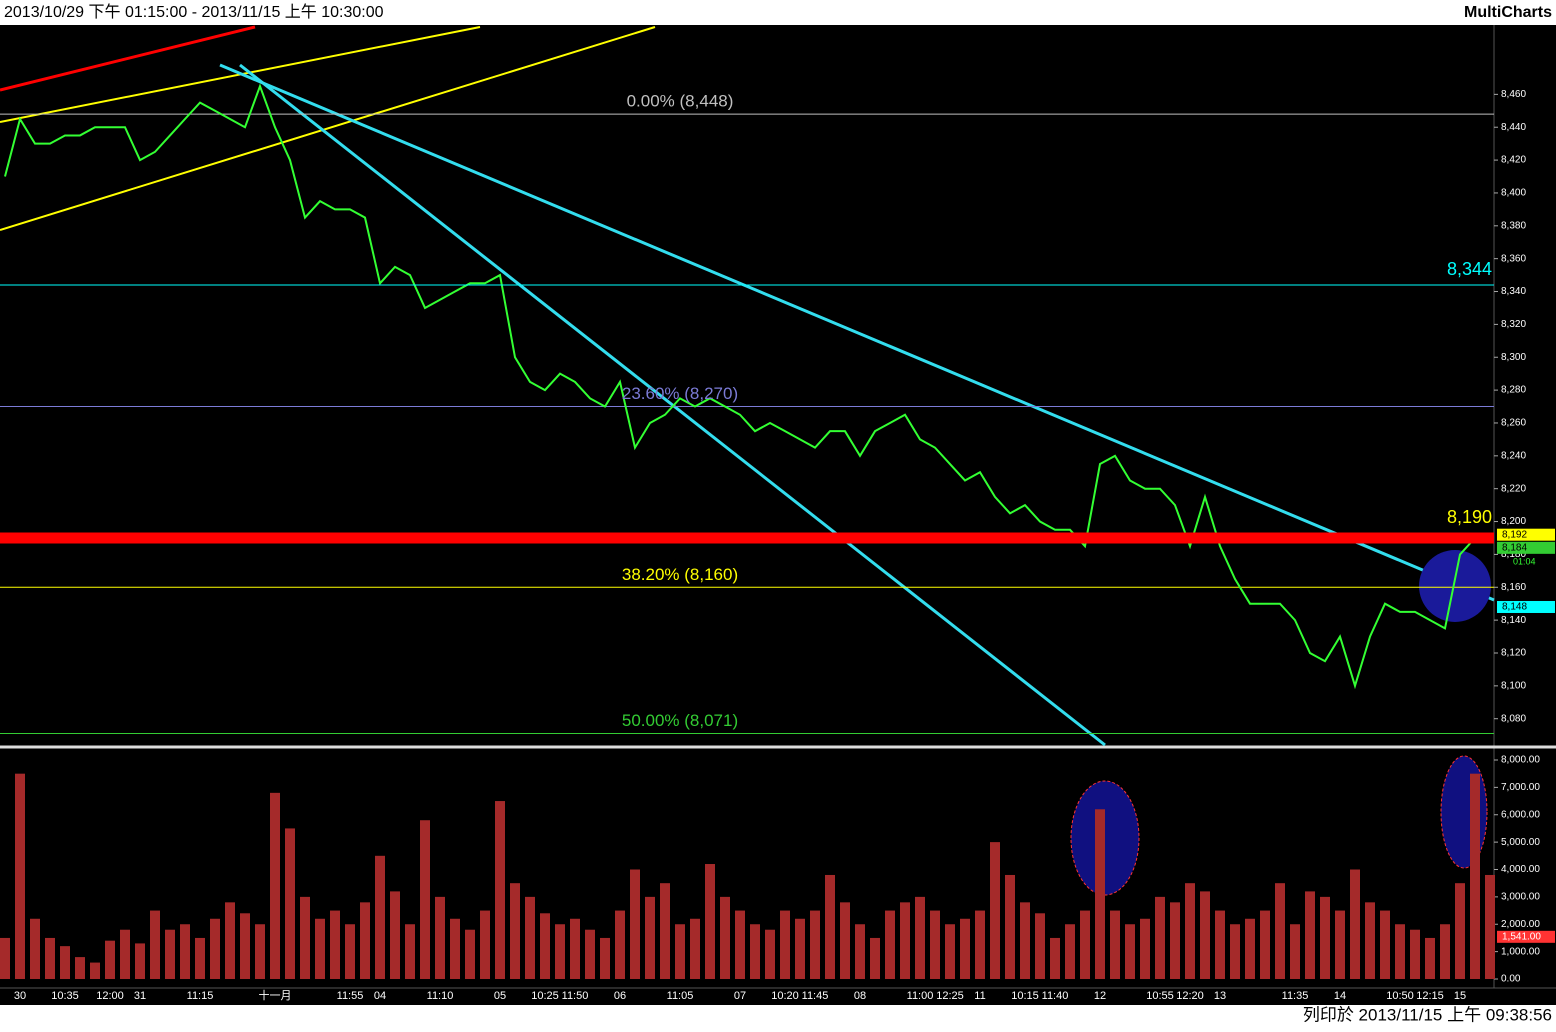  Describe the element at coordinates (1513, 423) in the screenshot. I see `y-tick-label: 8,260` at that location.